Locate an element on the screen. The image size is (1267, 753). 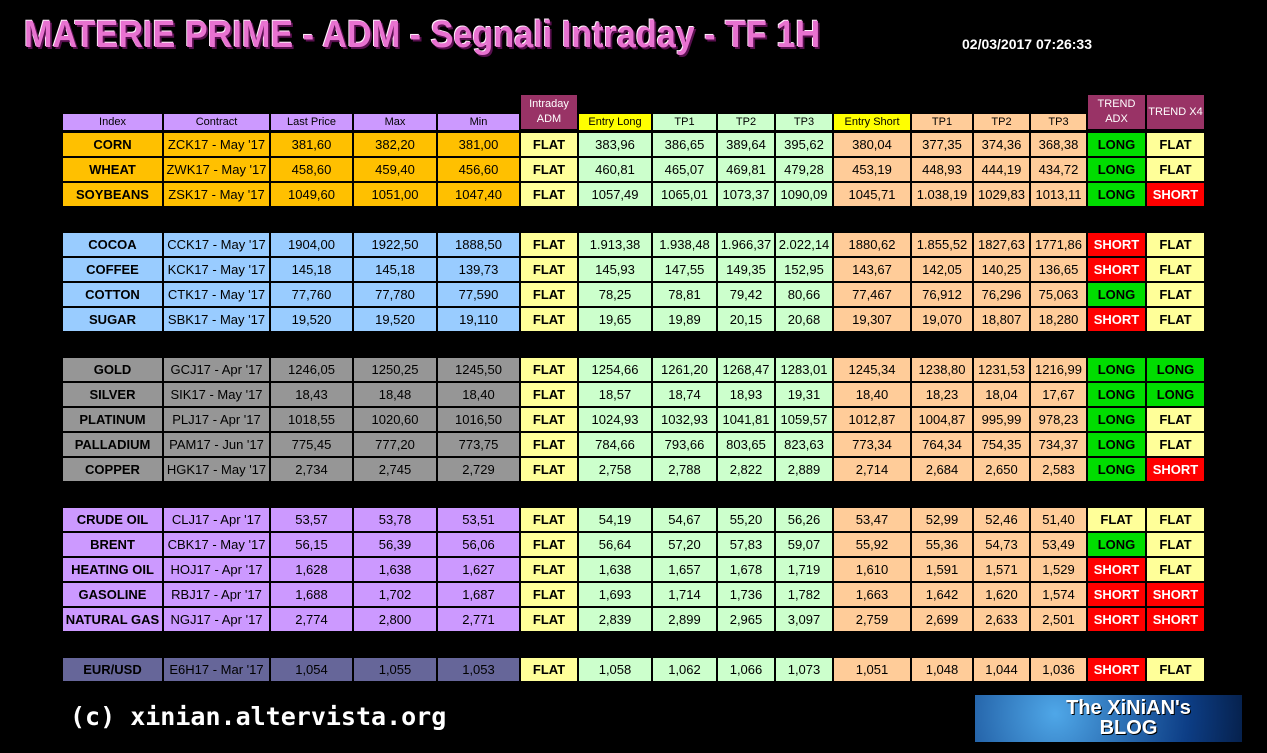
cell: 19,110 is located at coordinates (478, 319).